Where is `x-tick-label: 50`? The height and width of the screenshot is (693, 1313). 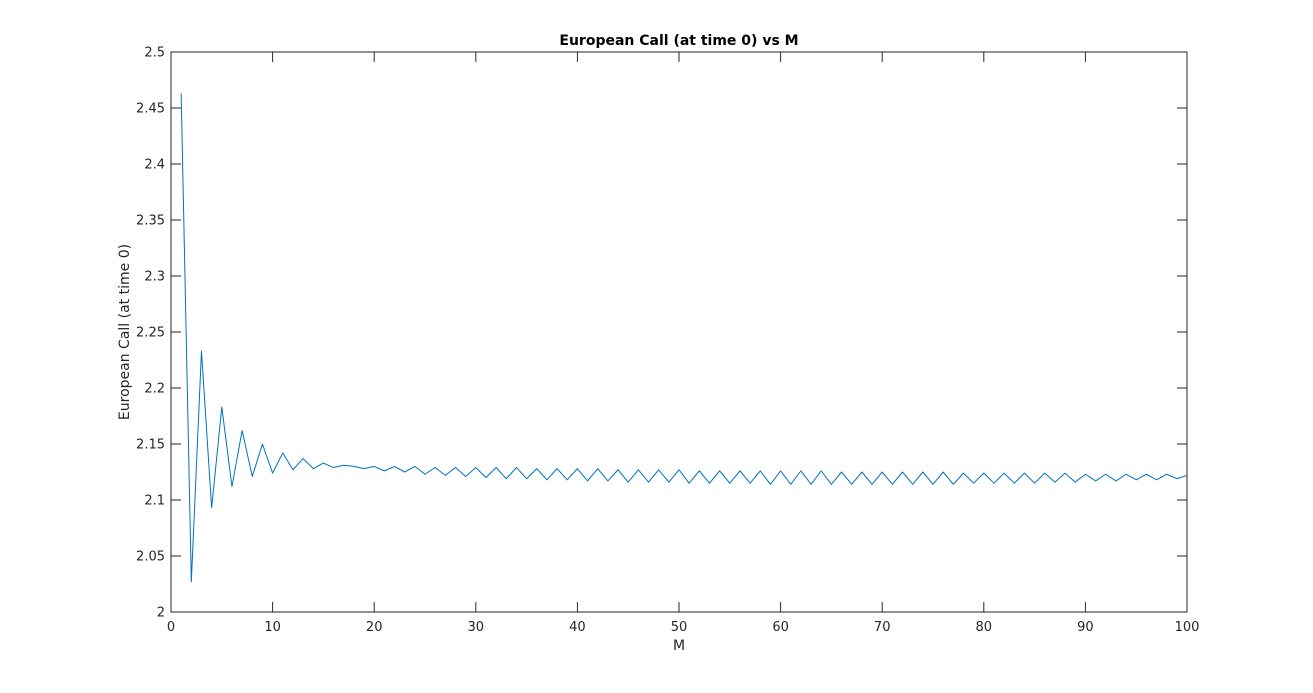 x-tick-label: 50 is located at coordinates (679, 627).